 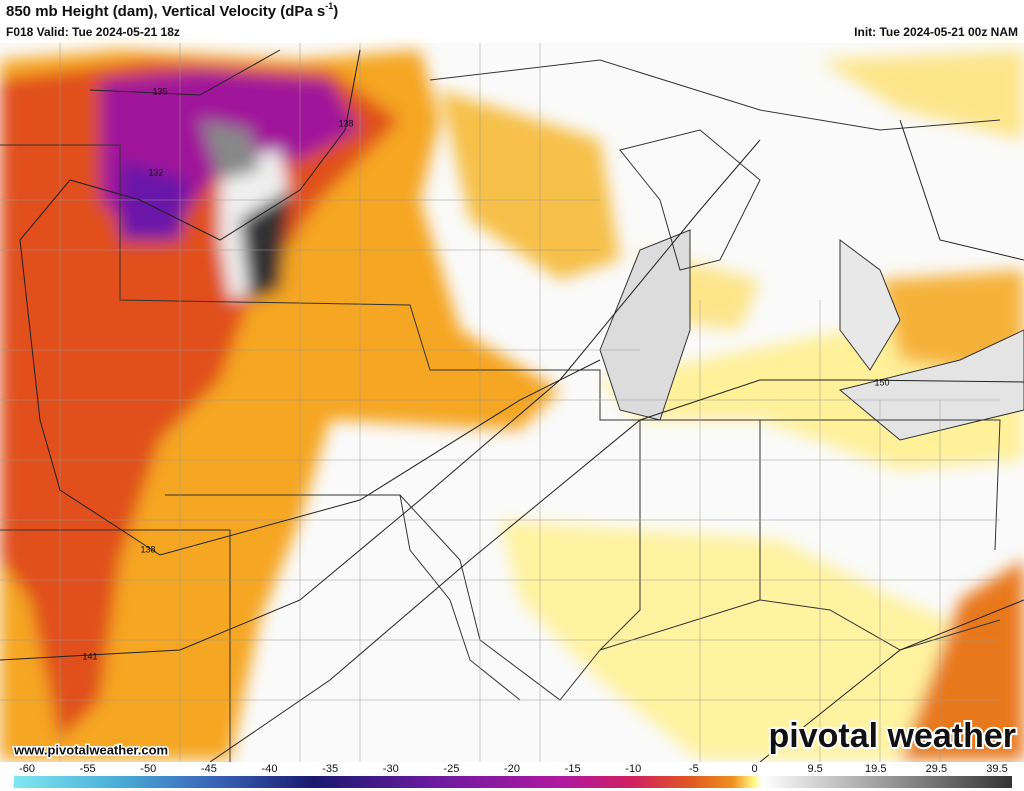 What do you see at coordinates (391, 769) in the screenshot?
I see `colorbar-label: -30` at bounding box center [391, 769].